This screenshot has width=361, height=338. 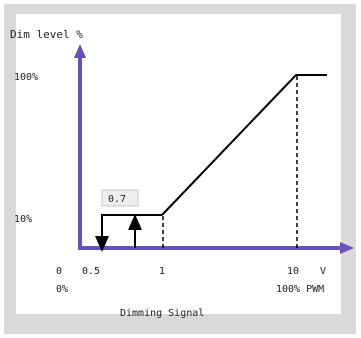 I want to click on y-axis-arrow-icon, so click(x=80, y=51).